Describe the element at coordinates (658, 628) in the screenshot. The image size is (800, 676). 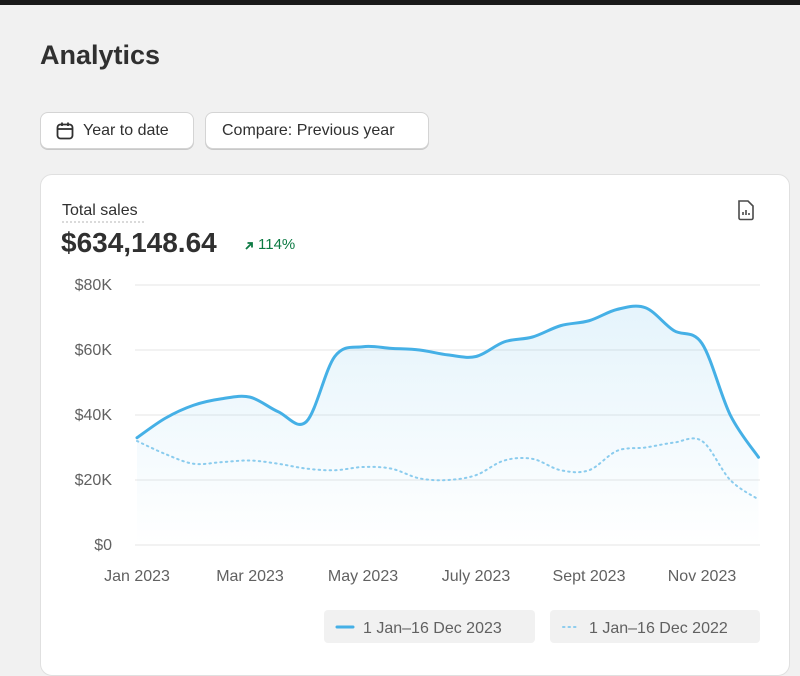
I see `legend-label: 1 Jan–16 Dec 2022` at that location.